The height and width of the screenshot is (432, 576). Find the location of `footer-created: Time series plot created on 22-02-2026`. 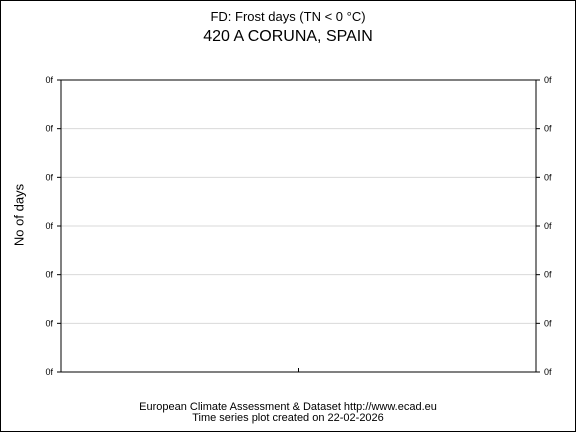

footer-created: Time series plot created on 22-02-2026 is located at coordinates (288, 418).